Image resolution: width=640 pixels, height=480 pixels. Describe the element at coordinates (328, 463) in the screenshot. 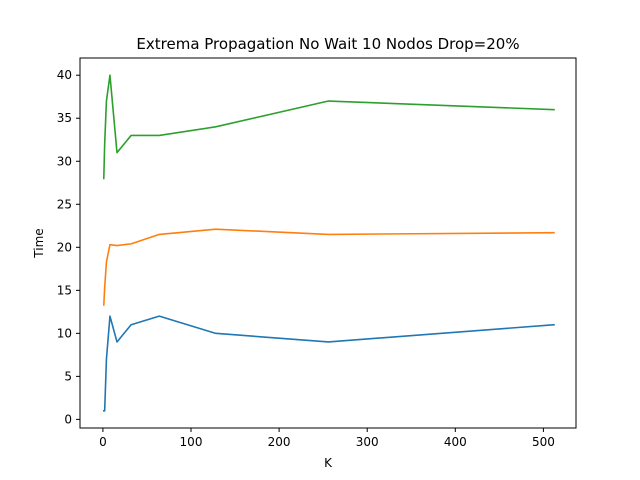

I see `x-axis-label: K` at that location.